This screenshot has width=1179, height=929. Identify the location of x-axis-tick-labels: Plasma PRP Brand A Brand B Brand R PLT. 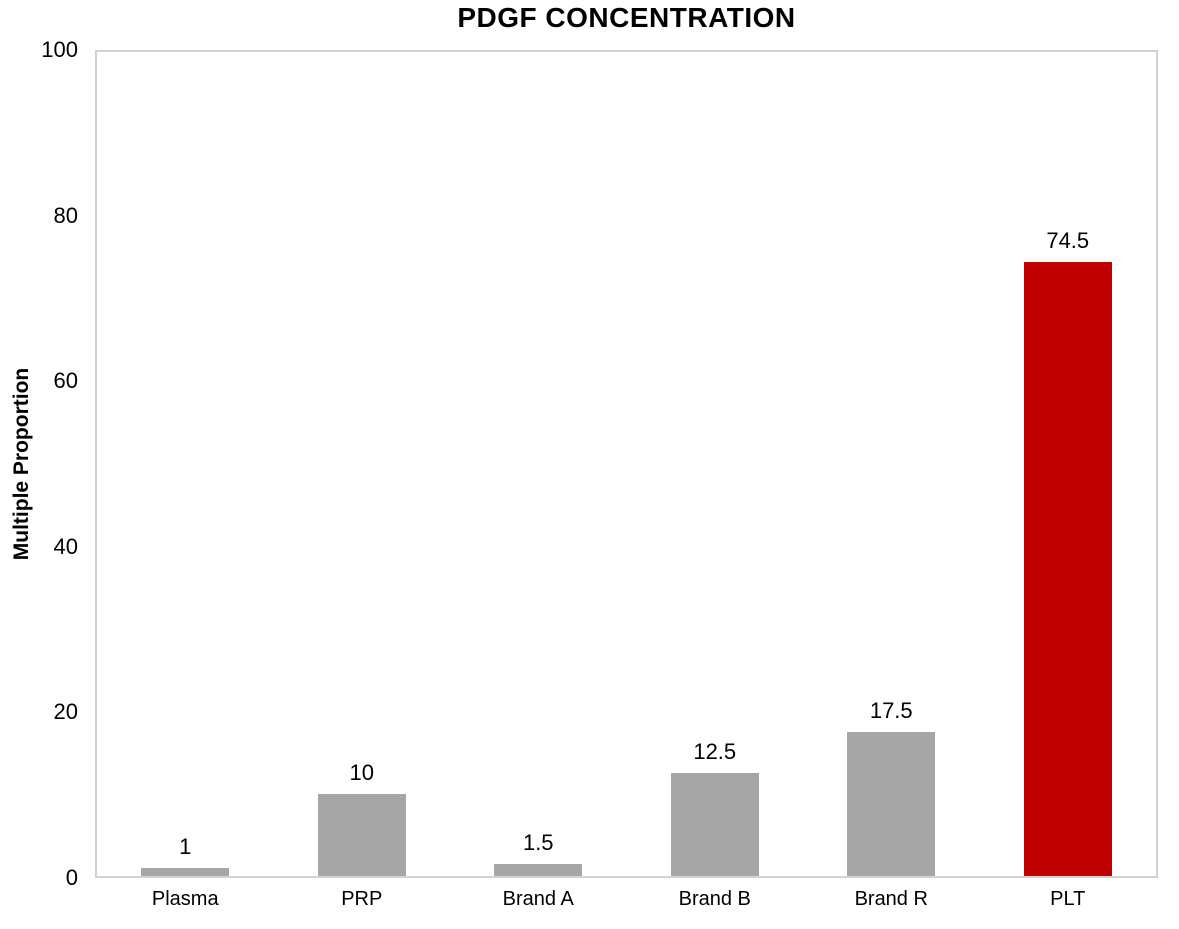
(626, 903).